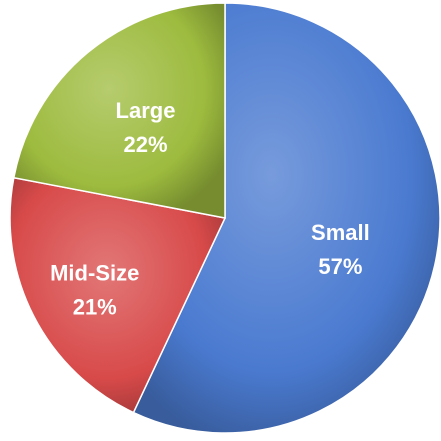 Image resolution: width=441 pixels, height=441 pixels. What do you see at coordinates (145, 144) in the screenshot?
I see `slice-value-large: 22%` at bounding box center [145, 144].